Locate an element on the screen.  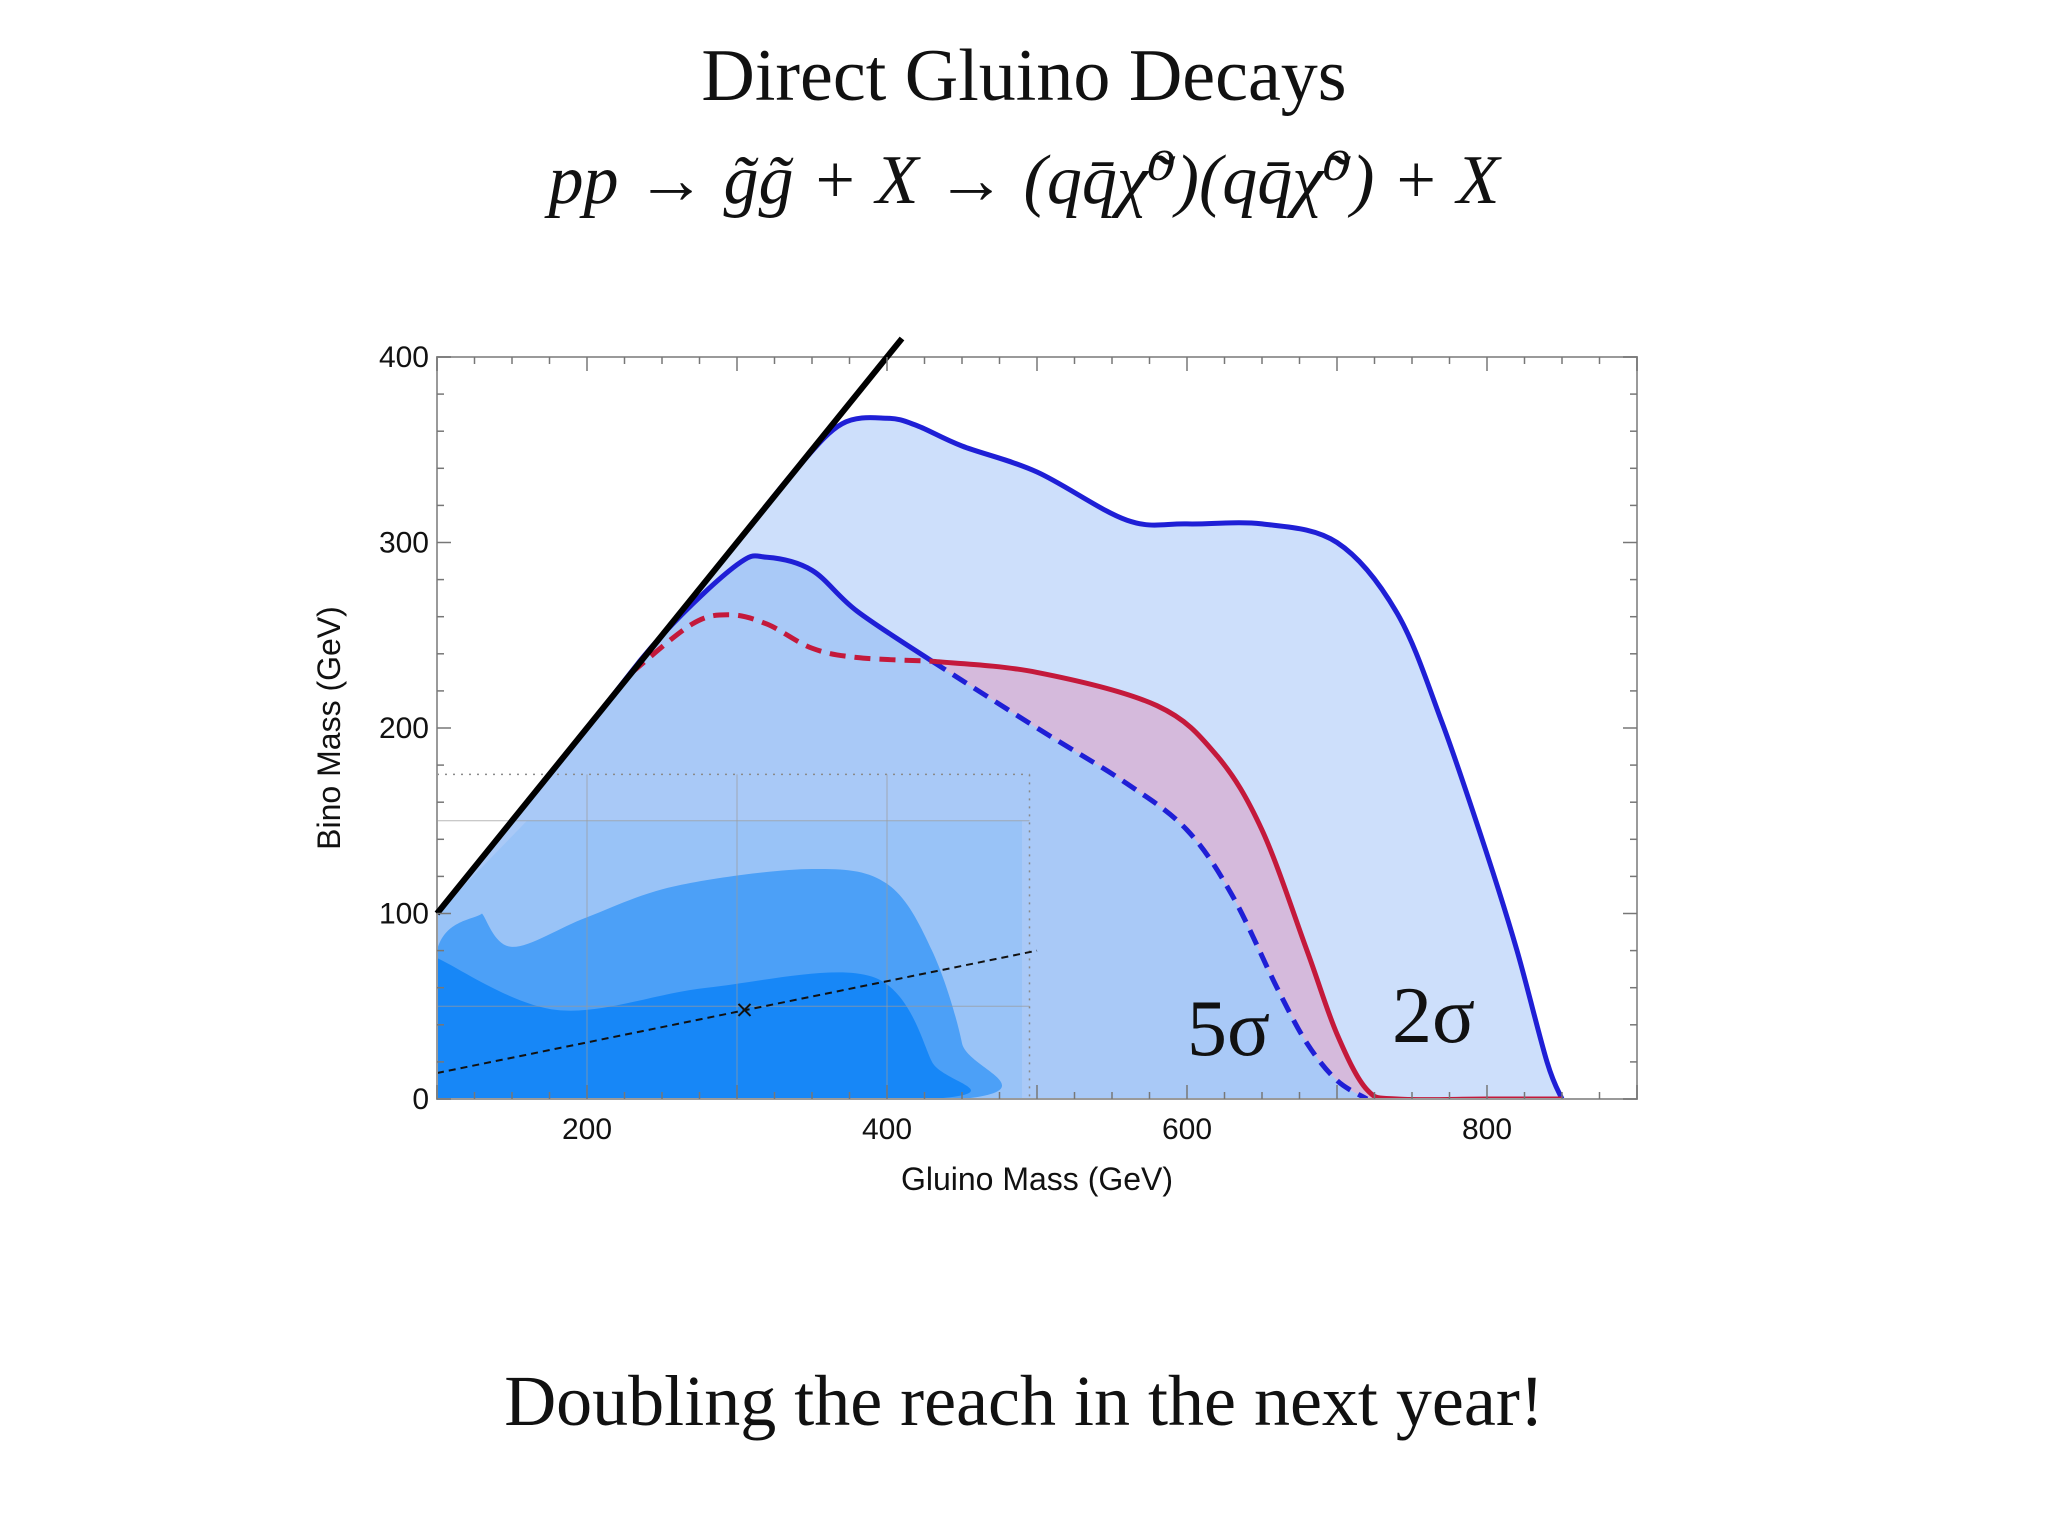
y-tick-label: 200 is located at coordinates (404, 728).